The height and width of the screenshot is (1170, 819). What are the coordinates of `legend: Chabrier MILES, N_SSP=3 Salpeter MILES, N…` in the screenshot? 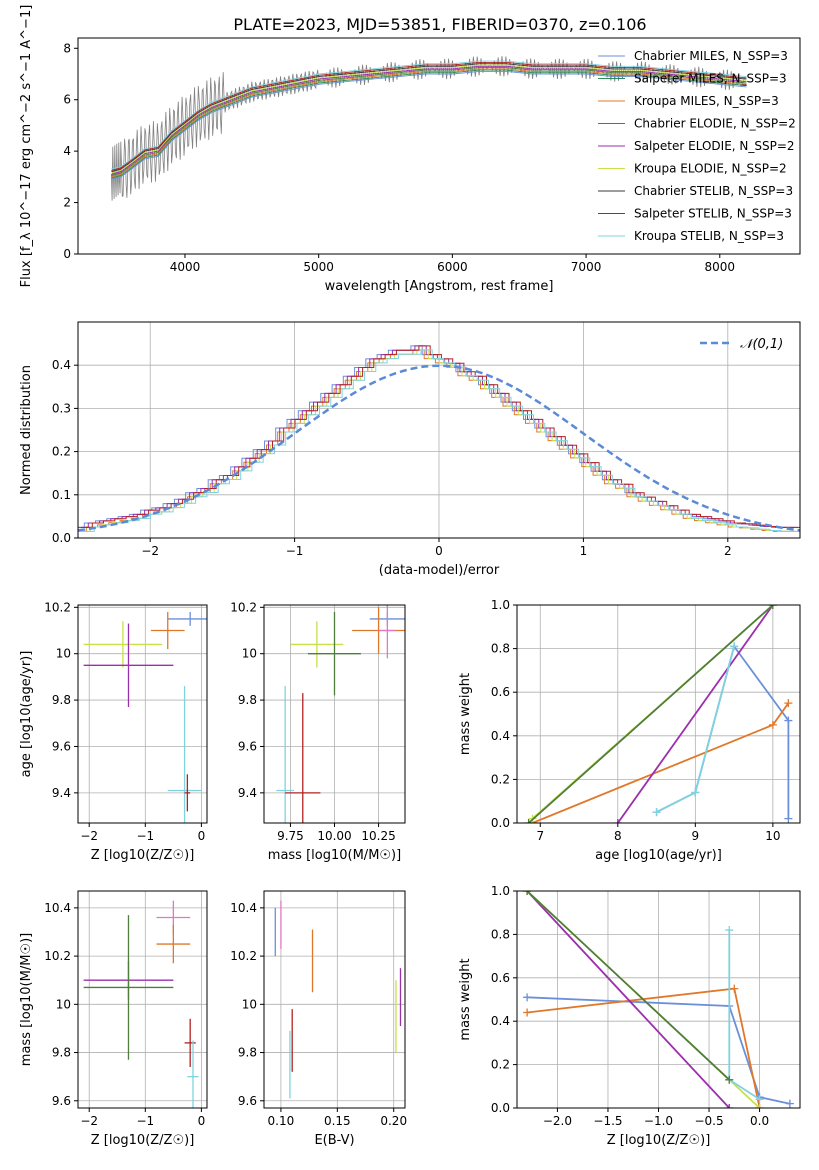 It's located at (697, 146).